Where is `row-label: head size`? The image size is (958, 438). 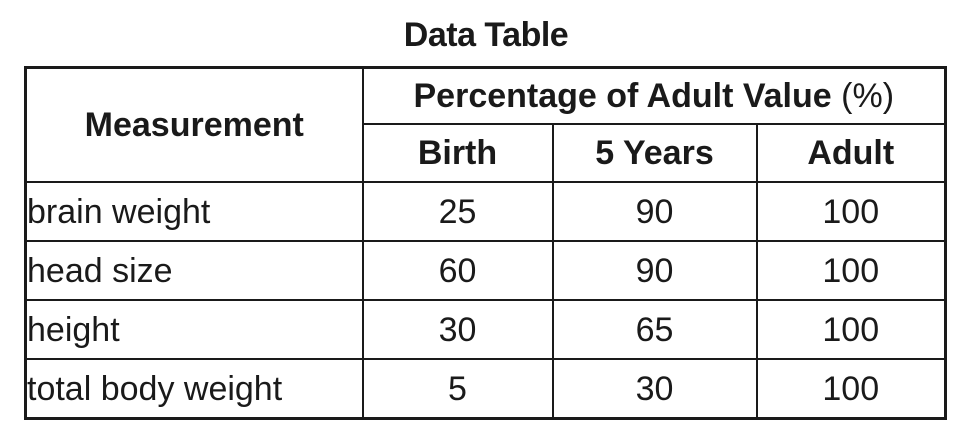
row-label: head size is located at coordinates (194, 270).